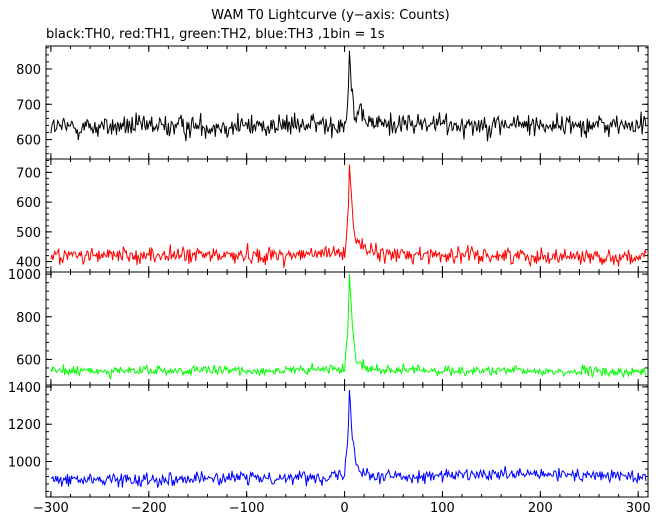 The image size is (661, 515). Describe the element at coordinates (28, 318) in the screenshot. I see `y-tick-label-TH2: 800` at that location.